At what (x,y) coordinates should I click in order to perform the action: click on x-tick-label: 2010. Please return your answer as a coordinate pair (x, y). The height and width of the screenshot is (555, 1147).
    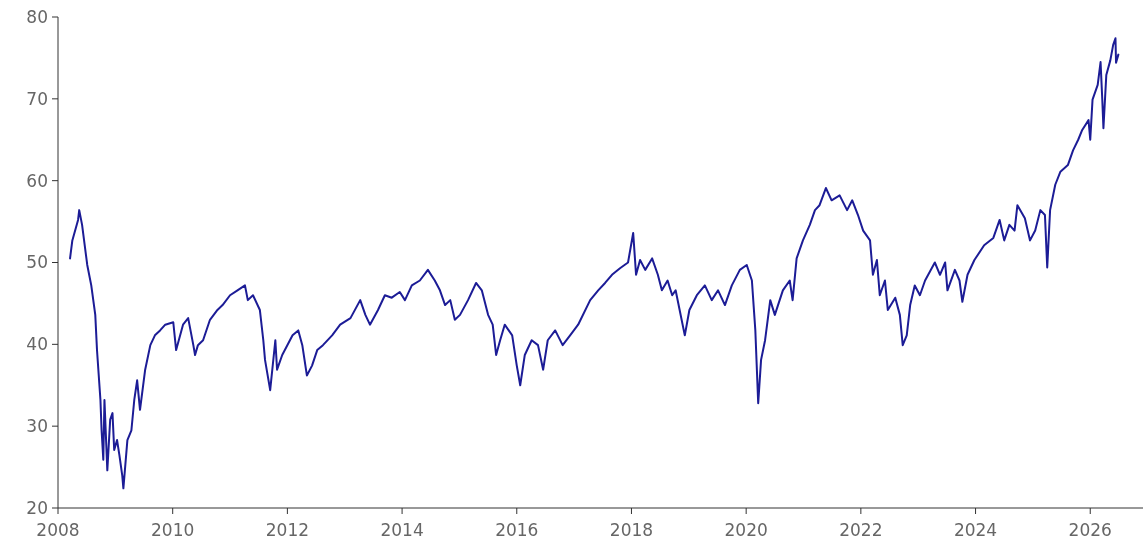
    Looking at the image, I should click on (173, 530).